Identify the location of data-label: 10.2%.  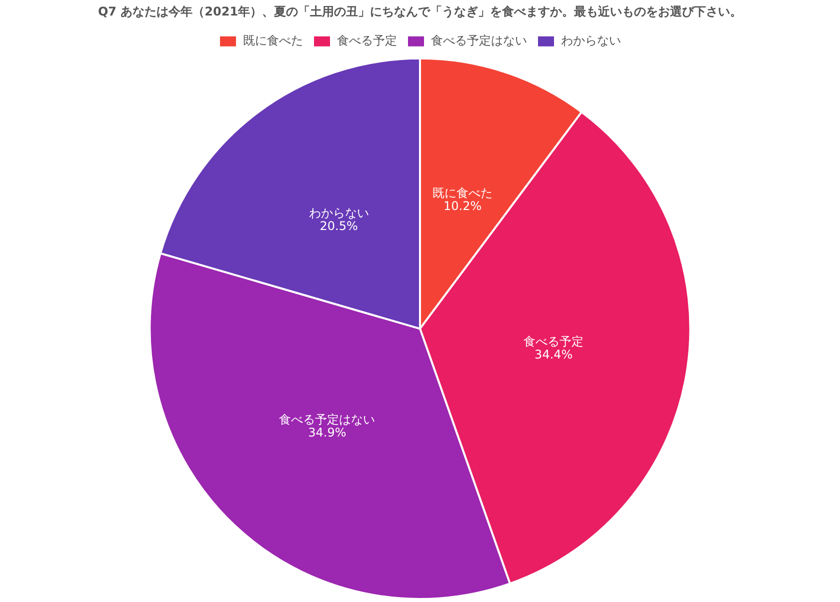
(463, 206).